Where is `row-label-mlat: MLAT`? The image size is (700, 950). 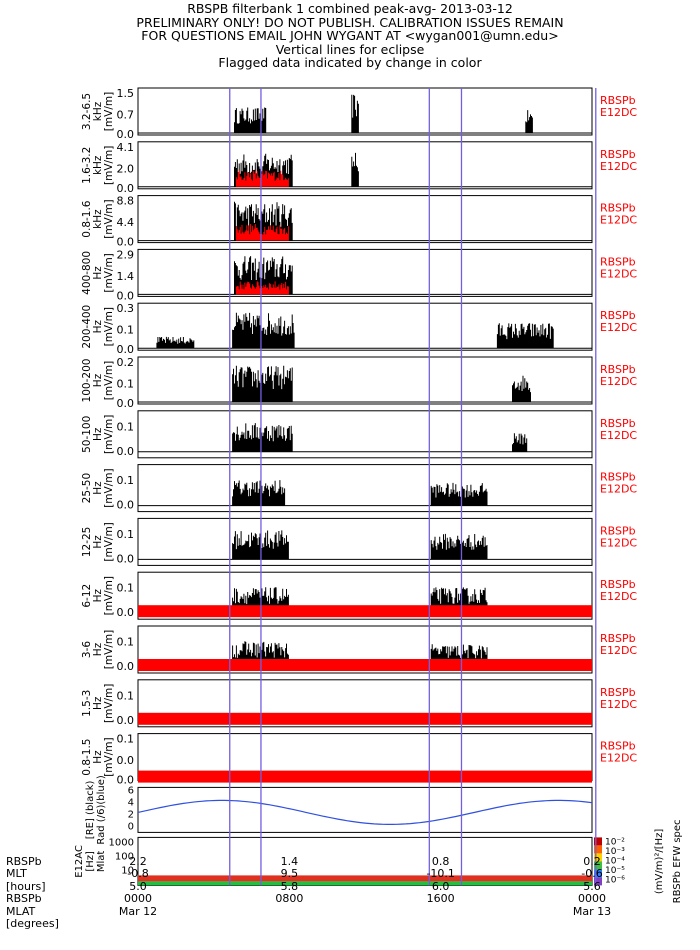 row-label-mlat: MLAT is located at coordinates (21, 911).